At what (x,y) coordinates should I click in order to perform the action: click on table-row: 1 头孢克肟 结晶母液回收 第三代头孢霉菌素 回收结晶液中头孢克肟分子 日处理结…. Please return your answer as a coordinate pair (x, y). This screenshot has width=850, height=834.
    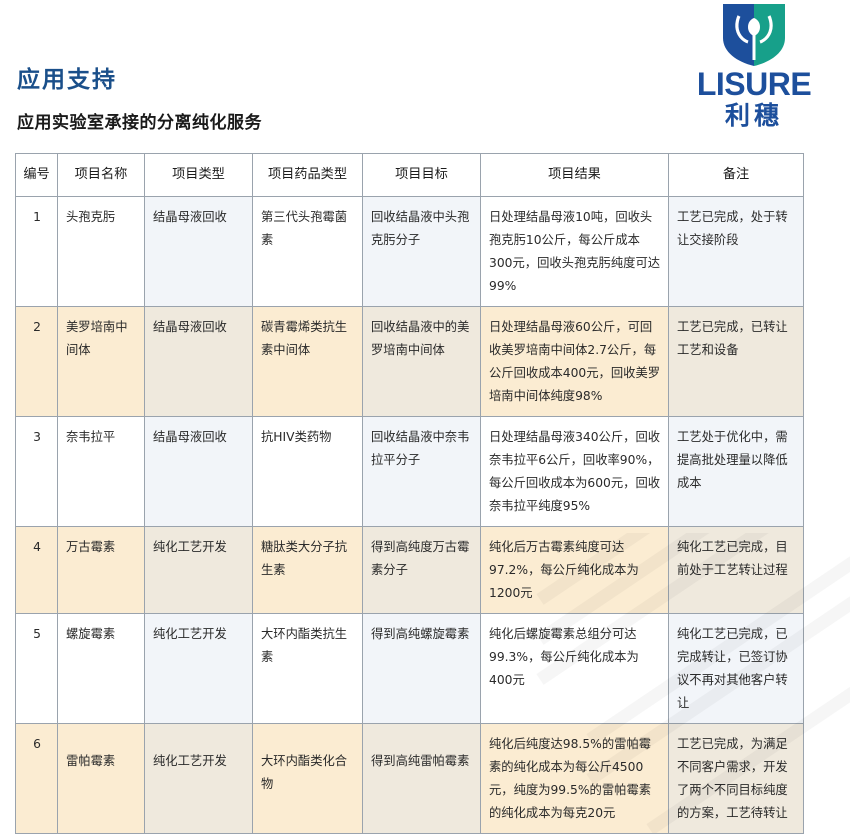
    Looking at the image, I should click on (409, 252).